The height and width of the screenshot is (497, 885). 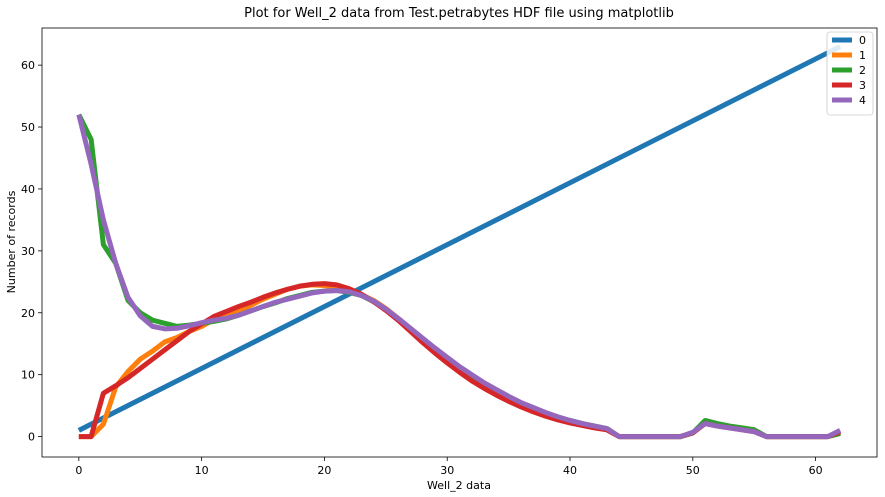 What do you see at coordinates (28, 313) in the screenshot?
I see `y-tick-label: 20` at bounding box center [28, 313].